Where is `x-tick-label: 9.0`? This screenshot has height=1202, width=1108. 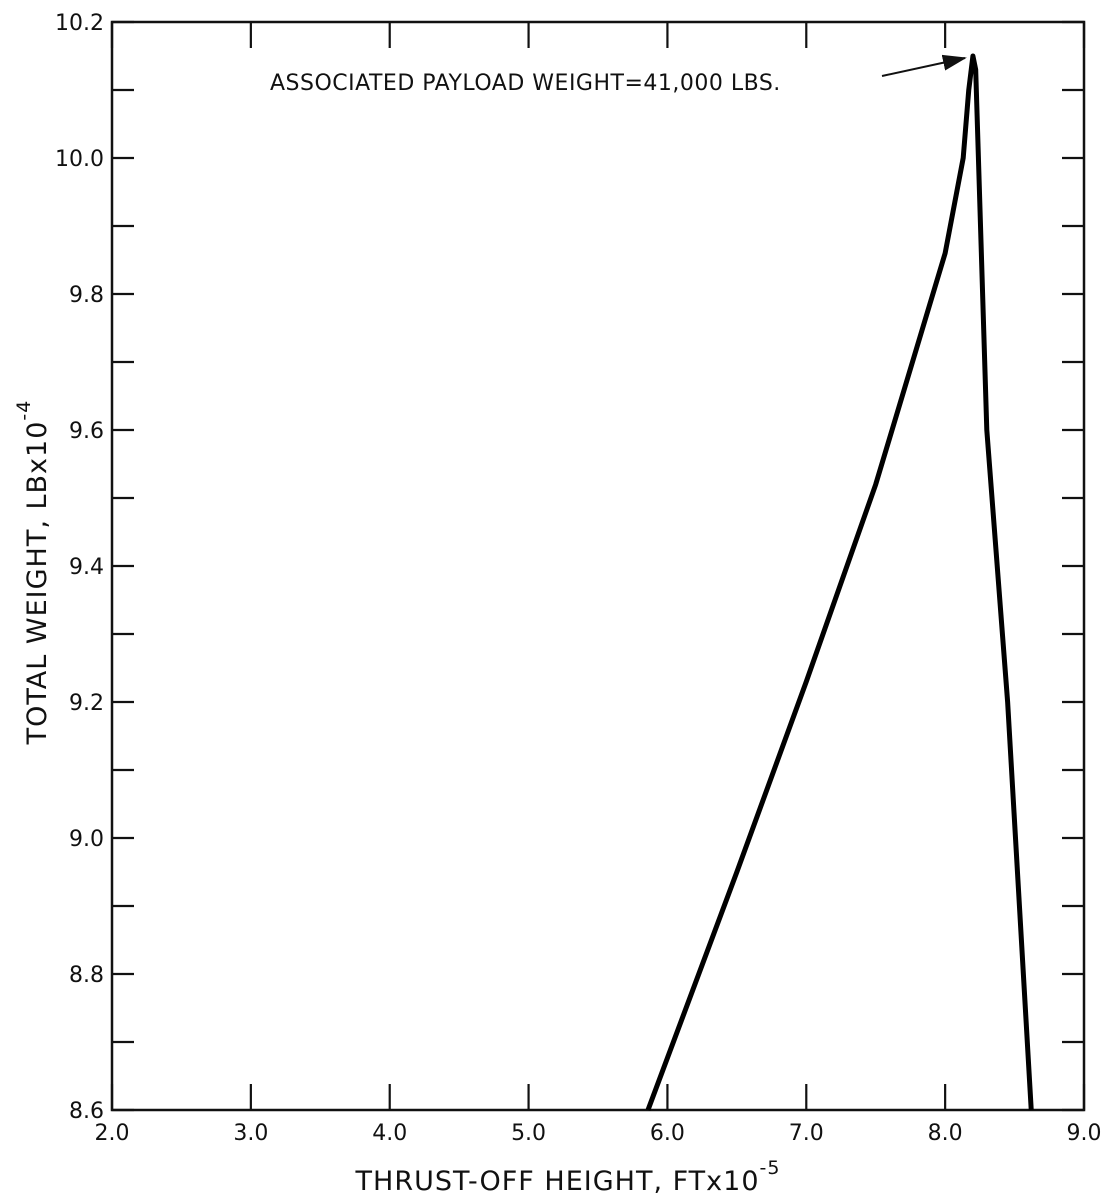 x-tick-label: 9.0 is located at coordinates (1084, 1133).